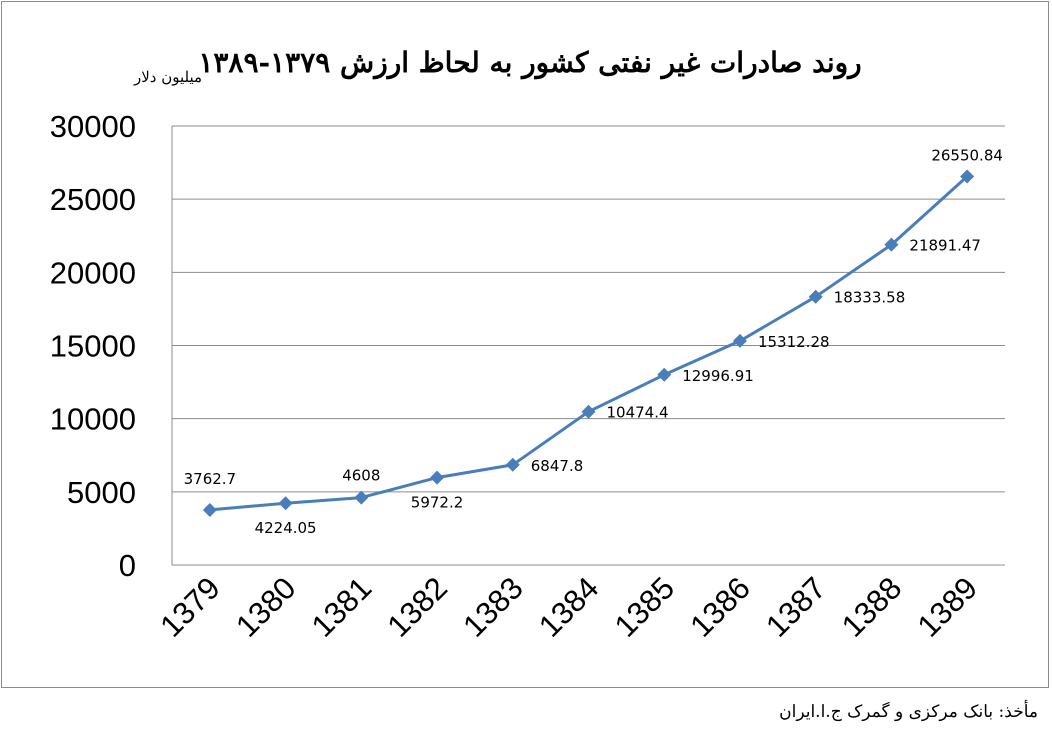 Image resolution: width=1052 pixels, height=746 pixels. I want to click on data-label: 26550.84, so click(967, 155).